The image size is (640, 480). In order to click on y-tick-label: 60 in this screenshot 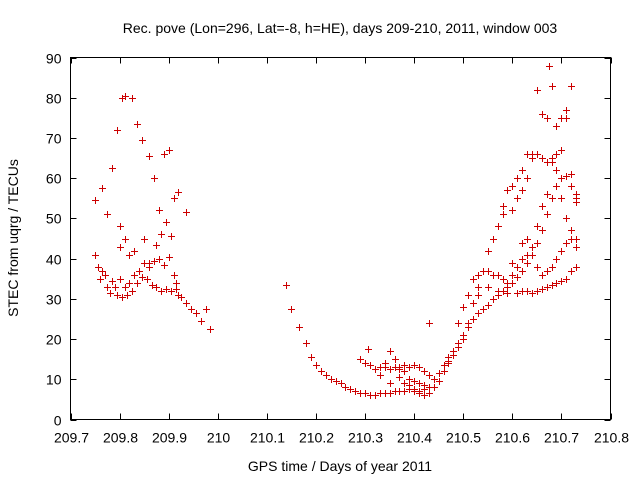, I will do `click(54, 179)`.